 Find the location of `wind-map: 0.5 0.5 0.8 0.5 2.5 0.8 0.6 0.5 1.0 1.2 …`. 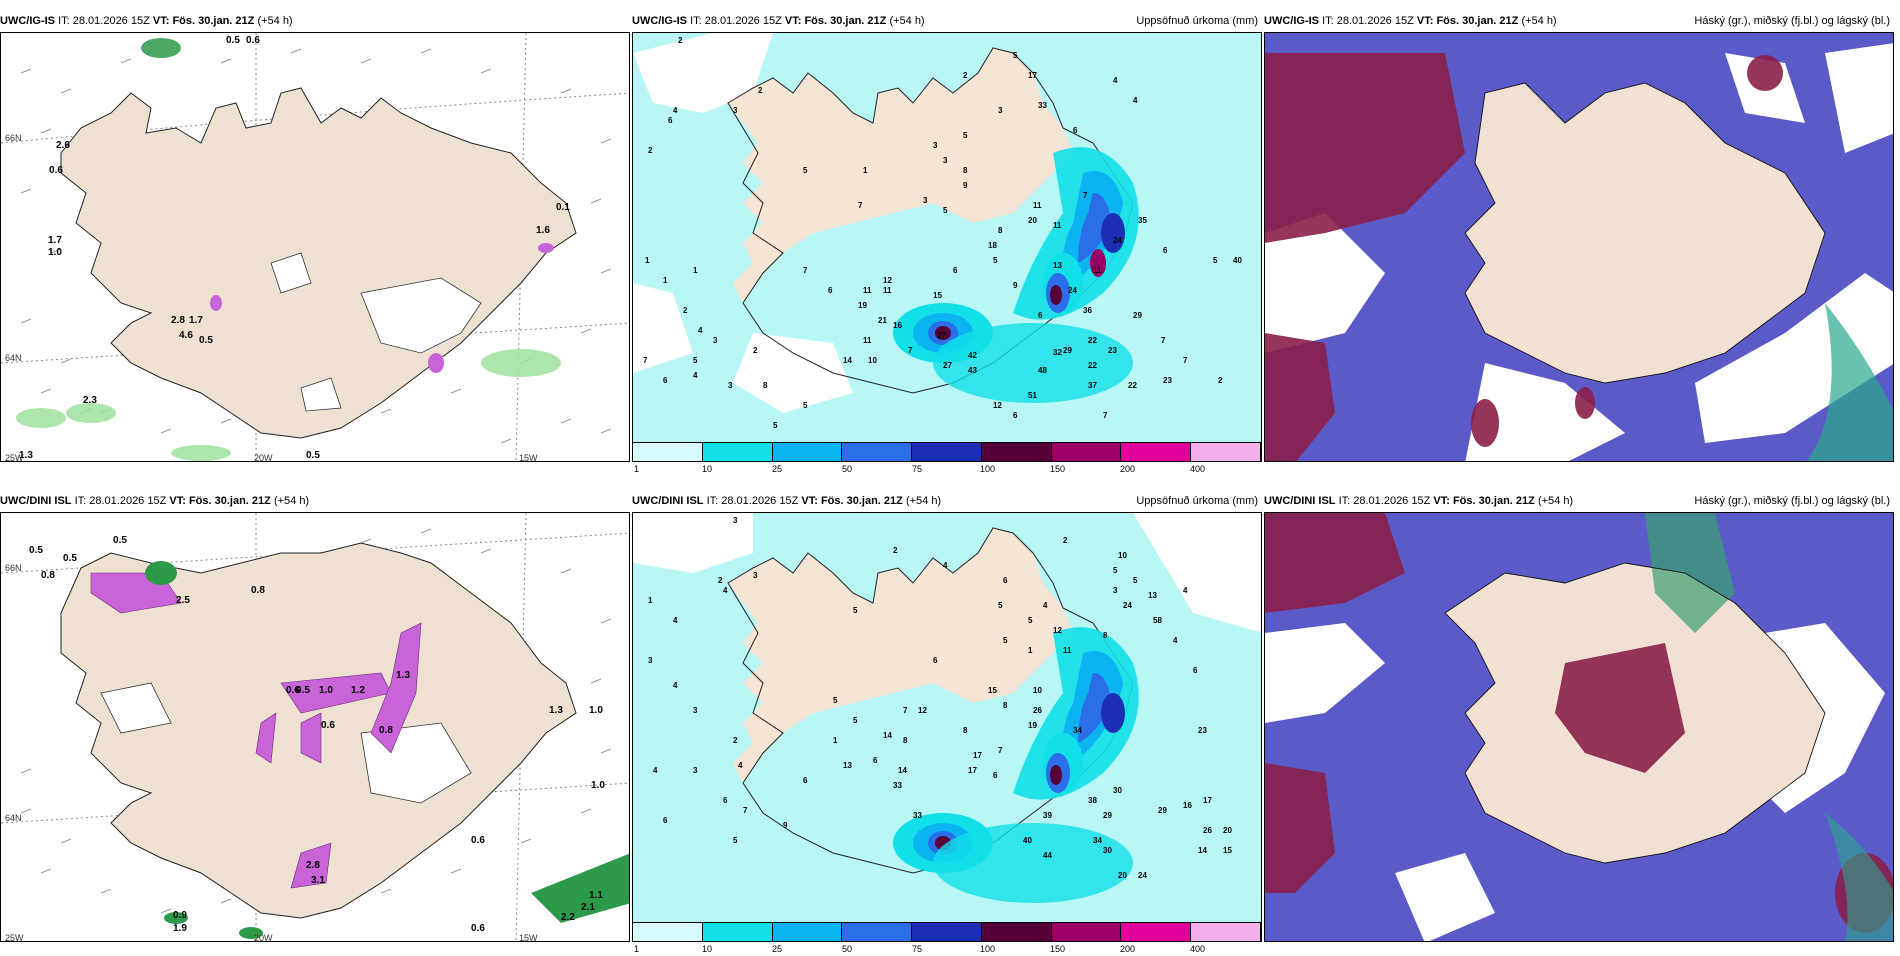

wind-map: 0.5 0.5 0.8 0.5 2.5 0.8 0.6 0.5 1.0 1.2 … is located at coordinates (315, 727).